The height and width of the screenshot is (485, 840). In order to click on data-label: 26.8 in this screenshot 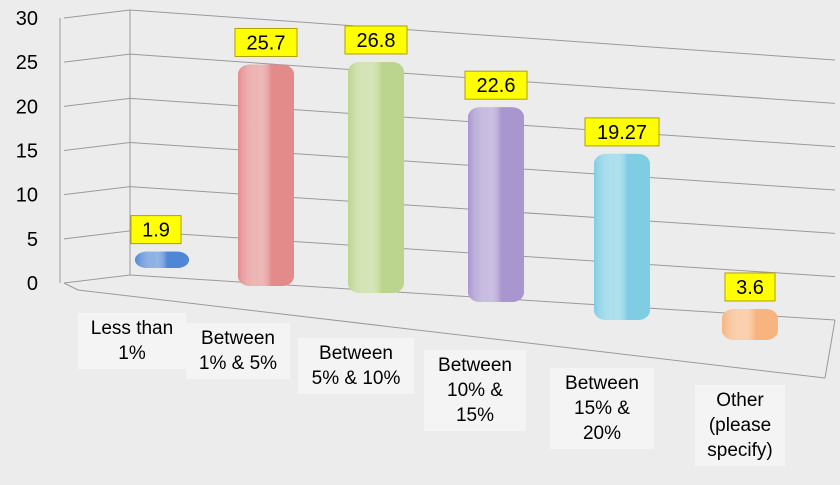, I will do `click(376, 41)`.